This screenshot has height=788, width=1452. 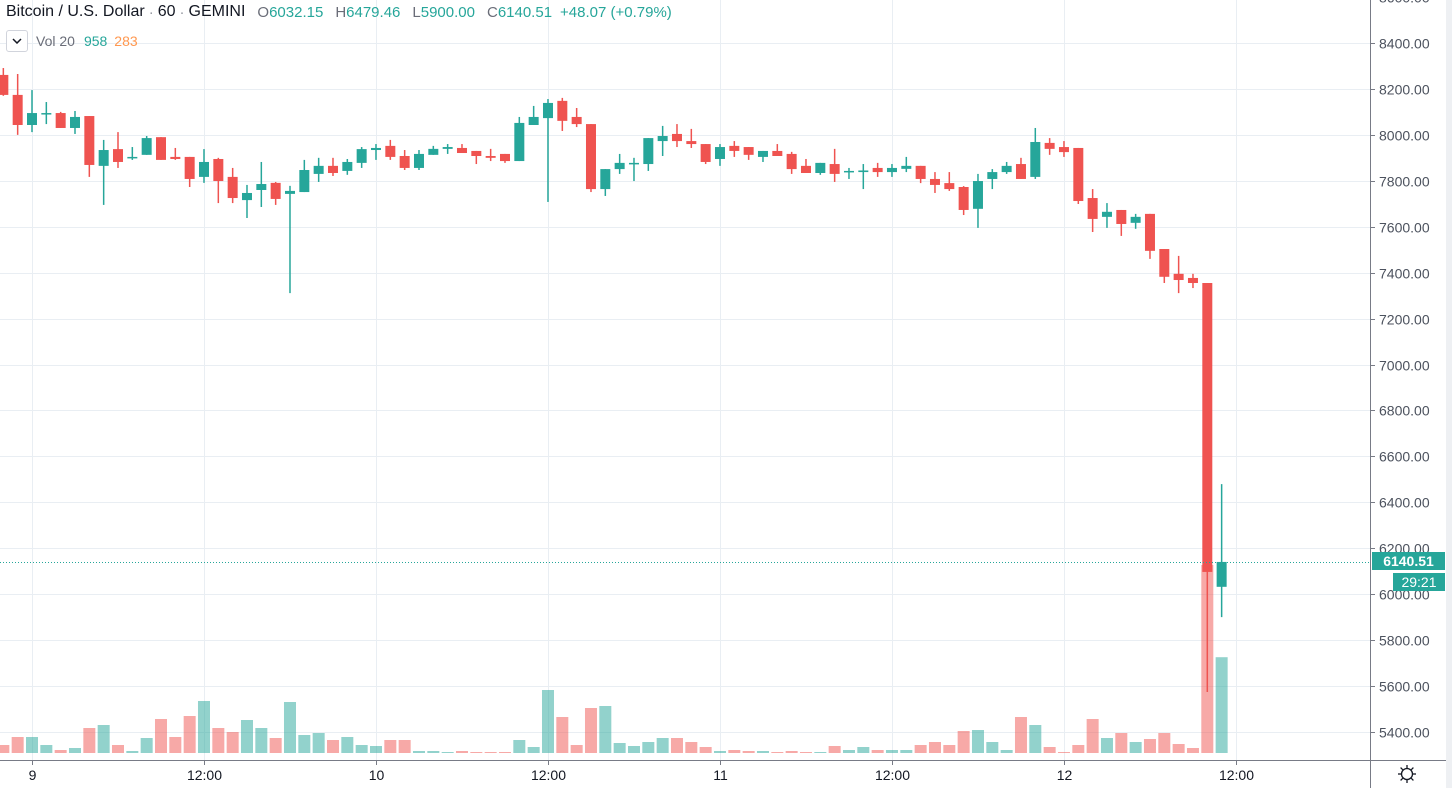 I want to click on y-tick-label: 8600.00, so click(x=1404, y=3).